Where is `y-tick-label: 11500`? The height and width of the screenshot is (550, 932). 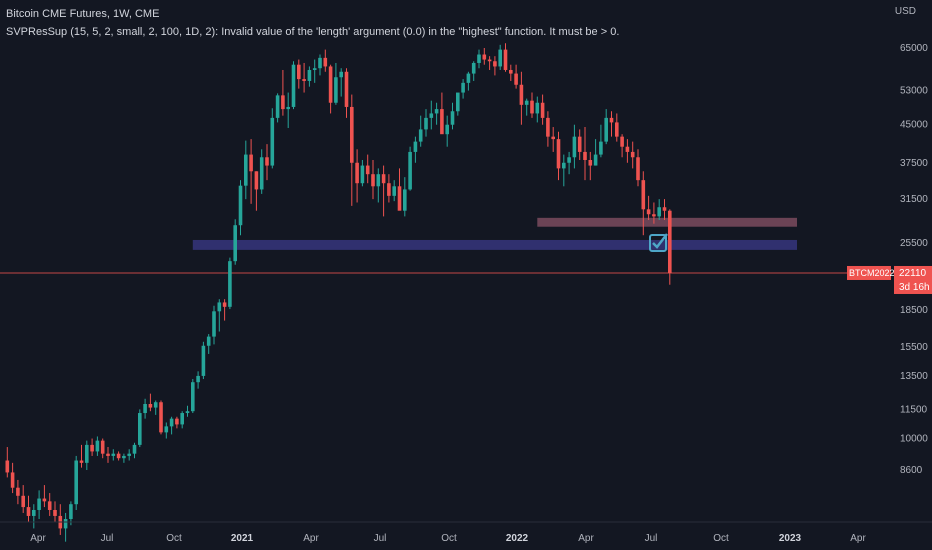
y-tick-label: 11500 is located at coordinates (914, 409).